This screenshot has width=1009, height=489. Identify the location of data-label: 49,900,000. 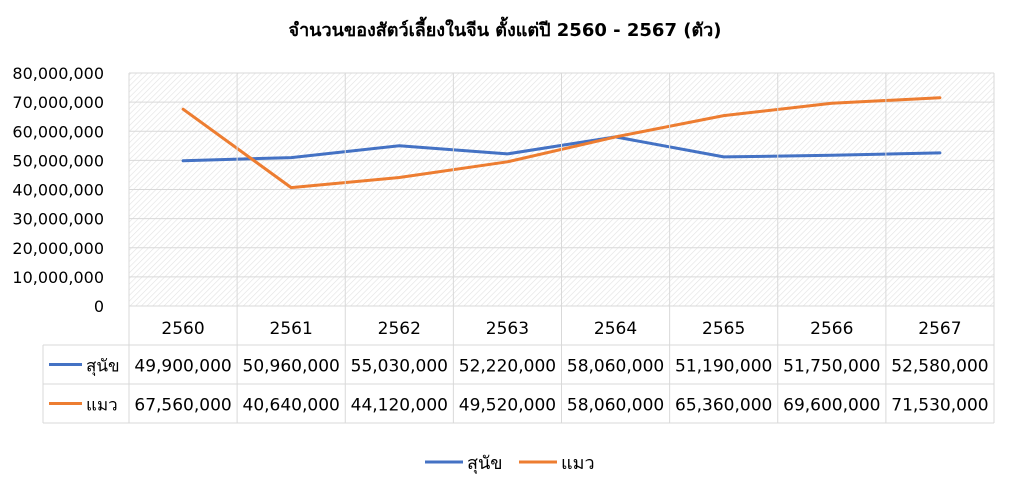
(182, 367).